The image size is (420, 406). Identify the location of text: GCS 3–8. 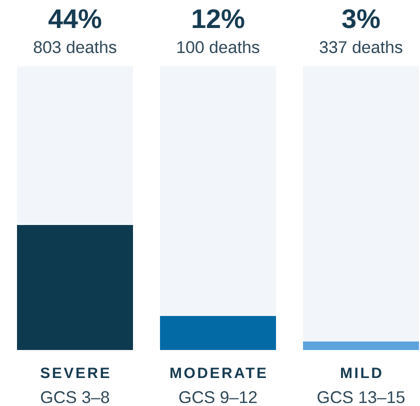
(75, 397).